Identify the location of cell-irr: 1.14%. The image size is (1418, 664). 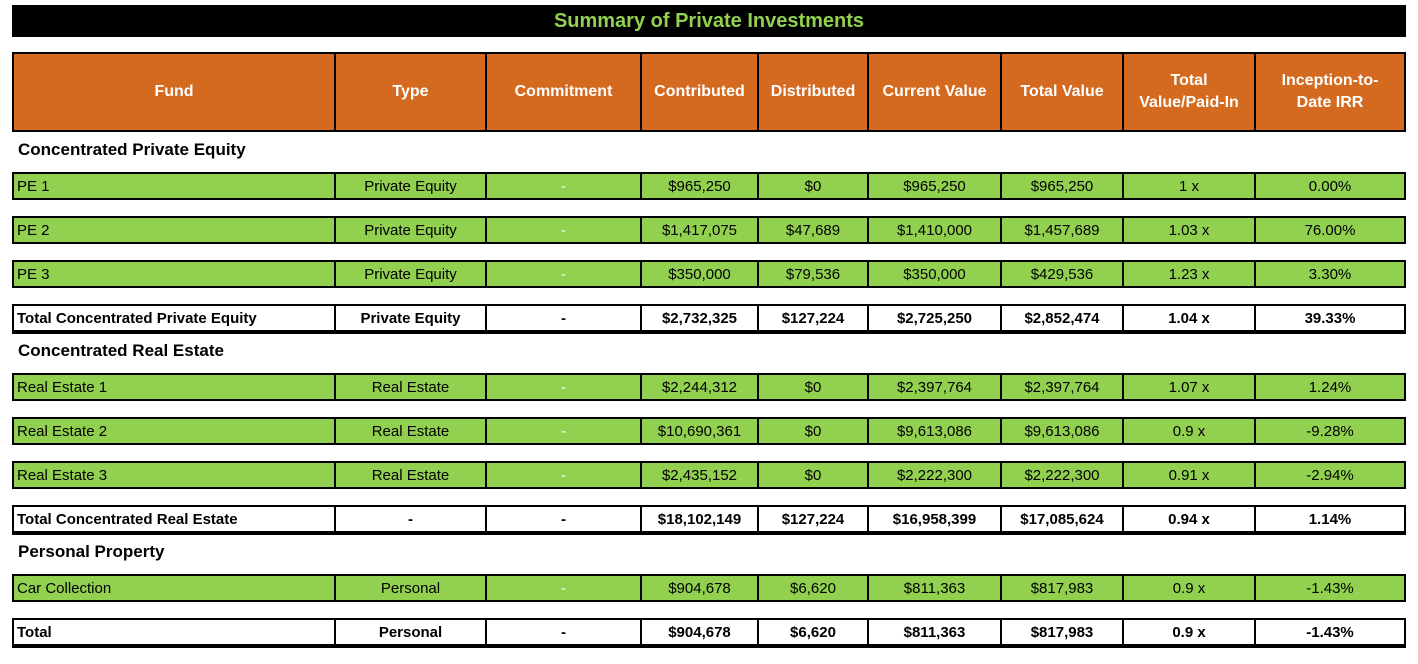
(1330, 519).